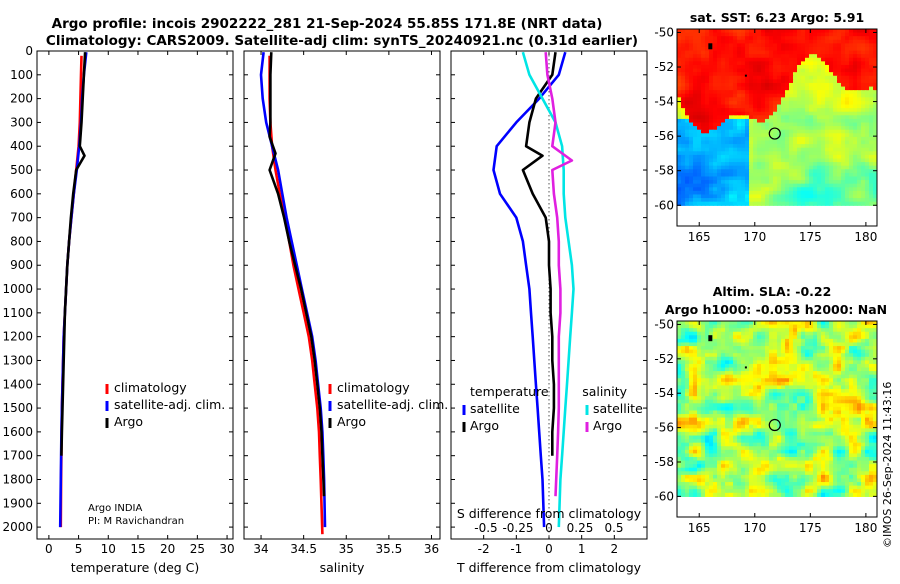 The image size is (900, 584). I want to click on legend-title-temperature: temperature, so click(509, 391).